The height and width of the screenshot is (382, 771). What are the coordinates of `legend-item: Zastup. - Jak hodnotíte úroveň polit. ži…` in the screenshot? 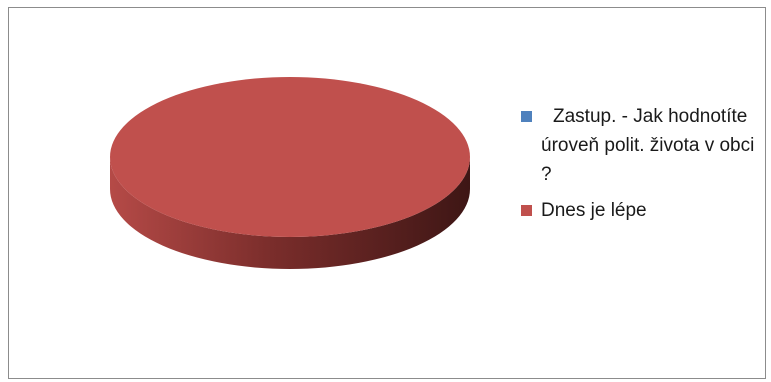 It's located at (642, 145).